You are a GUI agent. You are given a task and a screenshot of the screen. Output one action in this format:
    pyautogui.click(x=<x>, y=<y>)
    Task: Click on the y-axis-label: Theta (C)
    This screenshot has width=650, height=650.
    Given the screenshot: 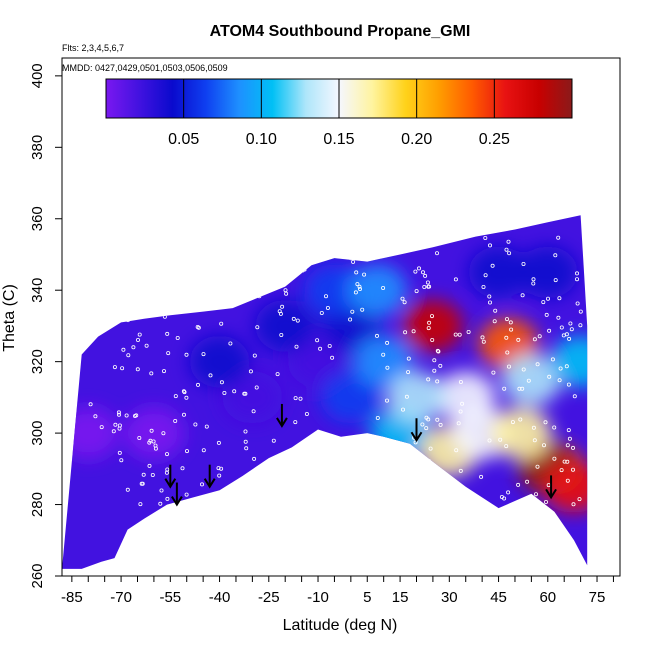 What is the action you would take?
    pyautogui.click(x=9, y=318)
    